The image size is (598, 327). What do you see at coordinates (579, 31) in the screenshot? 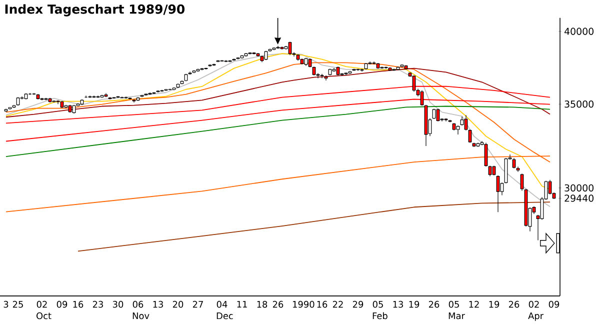
I see `y-tick-label: 40000` at bounding box center [579, 31].